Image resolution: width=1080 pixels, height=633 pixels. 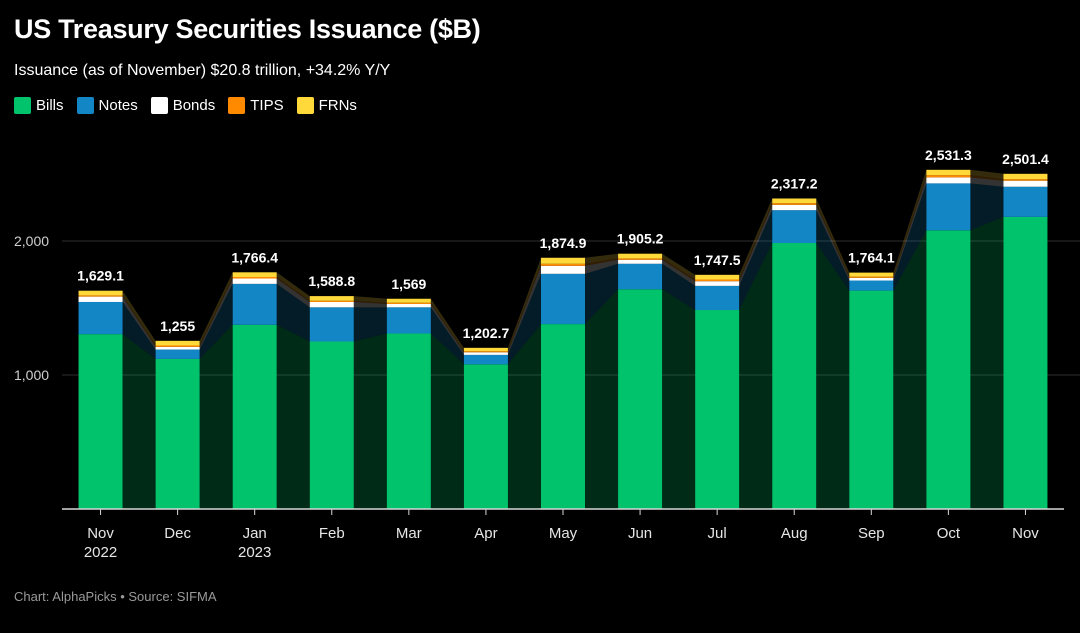 What do you see at coordinates (85, 105) in the screenshot?
I see `legend-swatch-notes` at bounding box center [85, 105].